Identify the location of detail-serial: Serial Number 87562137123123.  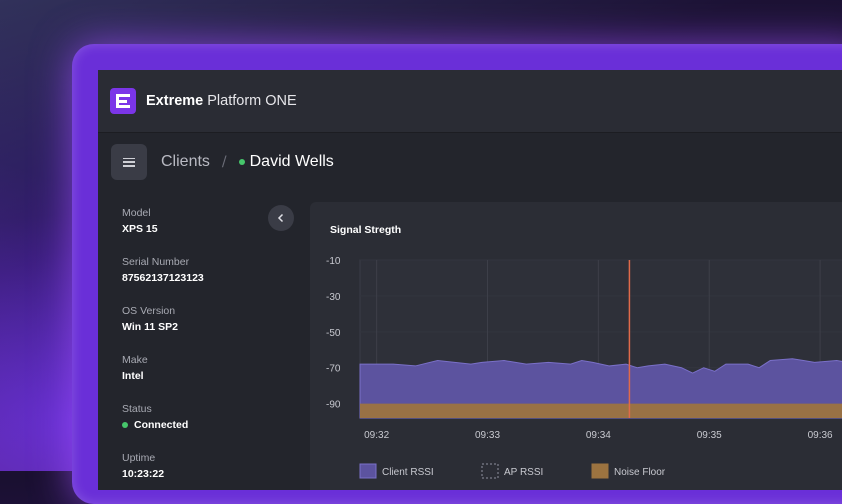
(202, 271).